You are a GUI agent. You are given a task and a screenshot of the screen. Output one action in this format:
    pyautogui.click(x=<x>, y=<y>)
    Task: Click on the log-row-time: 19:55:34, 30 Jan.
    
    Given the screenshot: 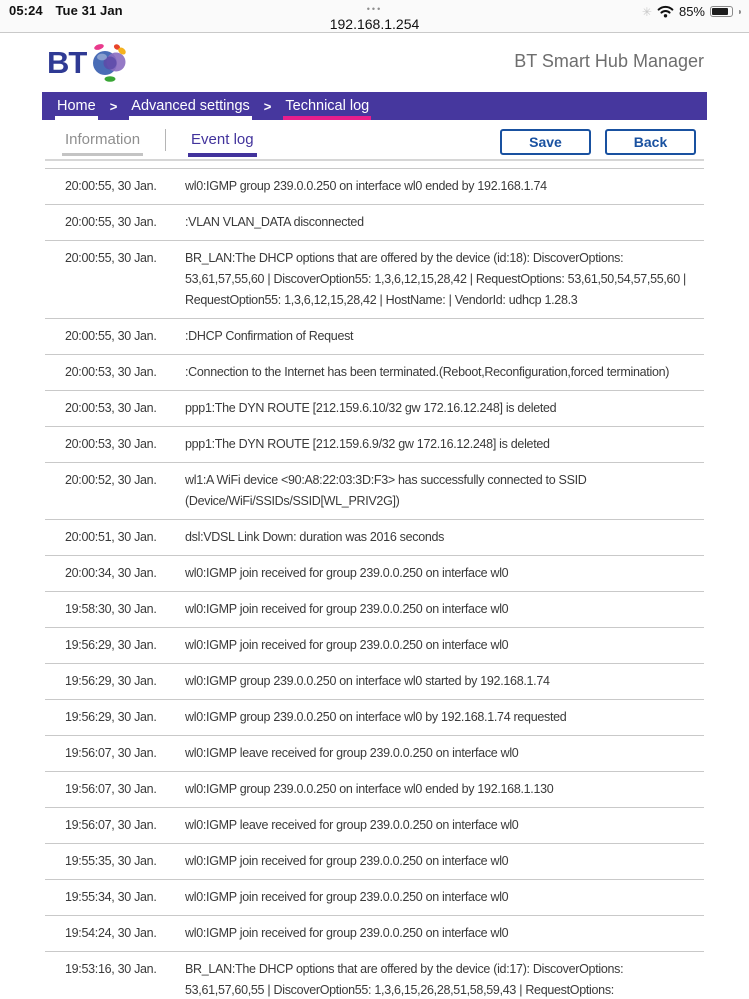 What is the action you would take?
    pyautogui.click(x=111, y=897)
    